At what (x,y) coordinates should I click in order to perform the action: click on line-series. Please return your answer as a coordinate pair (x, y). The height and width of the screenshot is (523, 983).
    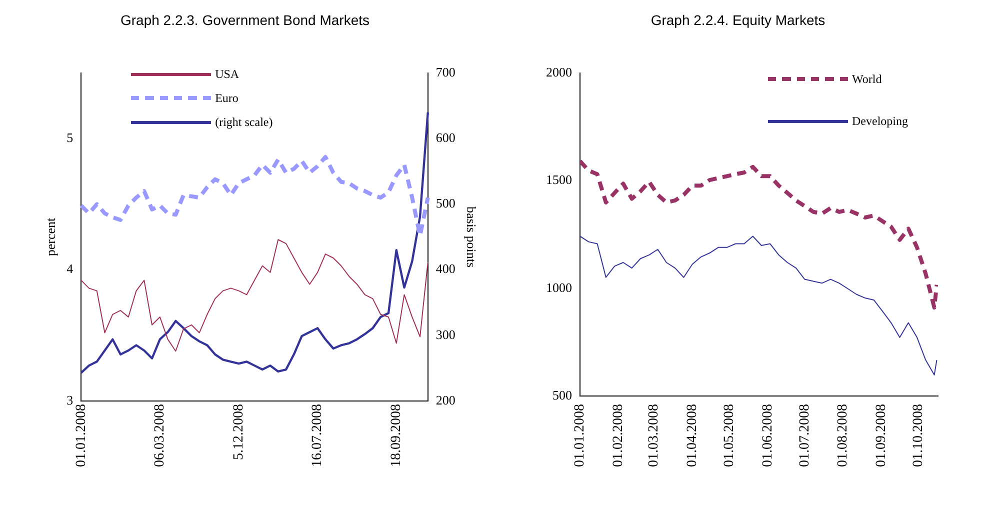
    Looking at the image, I should click on (759, 234).